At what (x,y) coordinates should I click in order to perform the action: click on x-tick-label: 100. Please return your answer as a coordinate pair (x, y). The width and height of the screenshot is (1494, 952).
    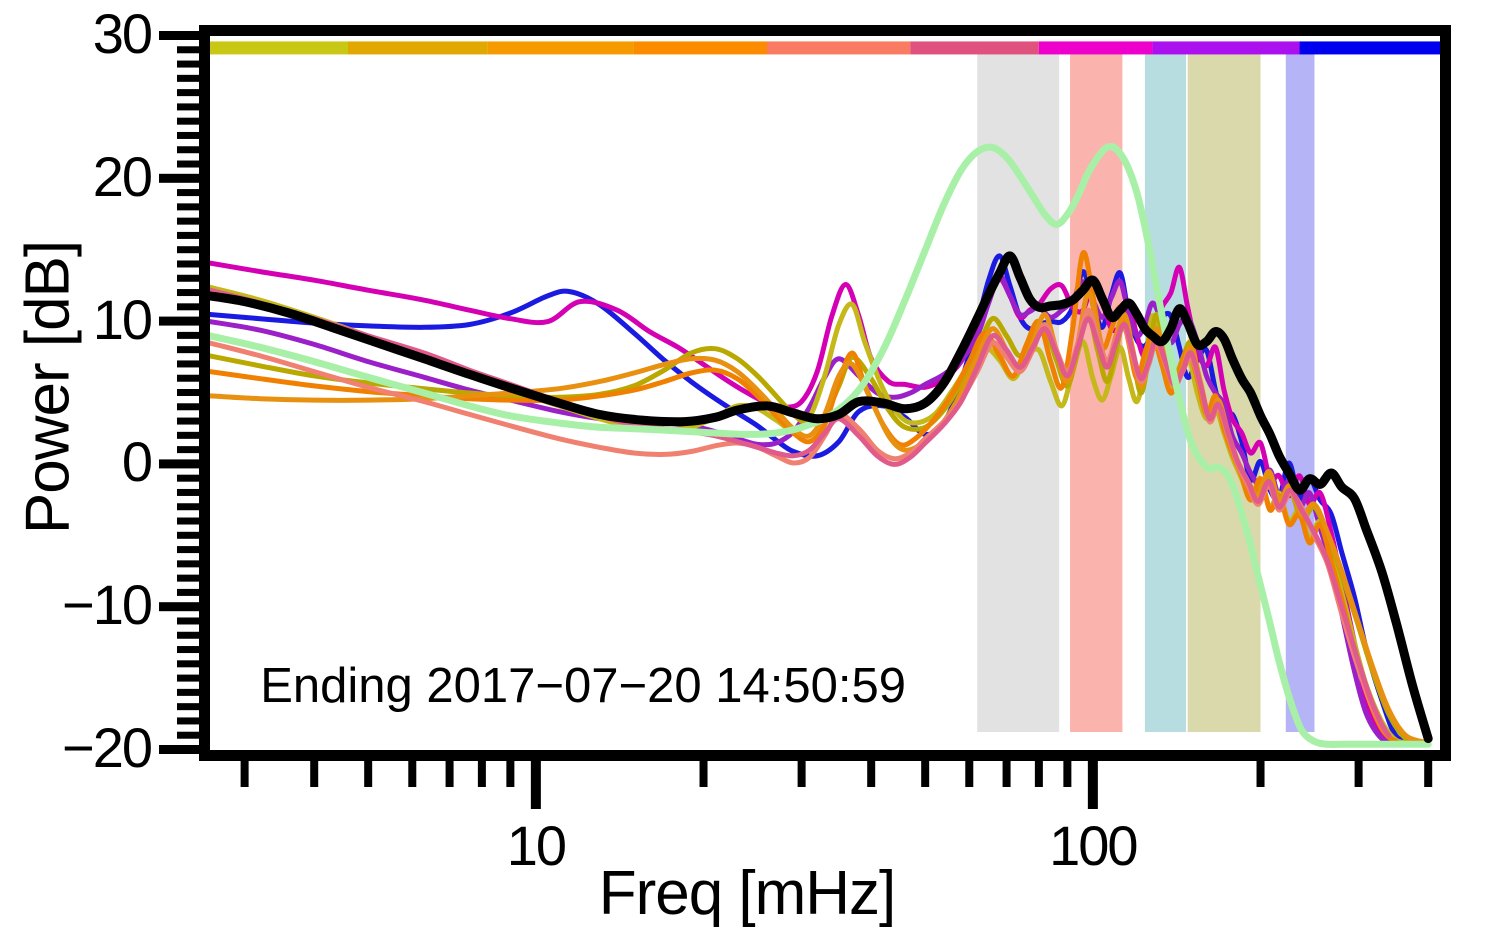
    Looking at the image, I should click on (1093, 845).